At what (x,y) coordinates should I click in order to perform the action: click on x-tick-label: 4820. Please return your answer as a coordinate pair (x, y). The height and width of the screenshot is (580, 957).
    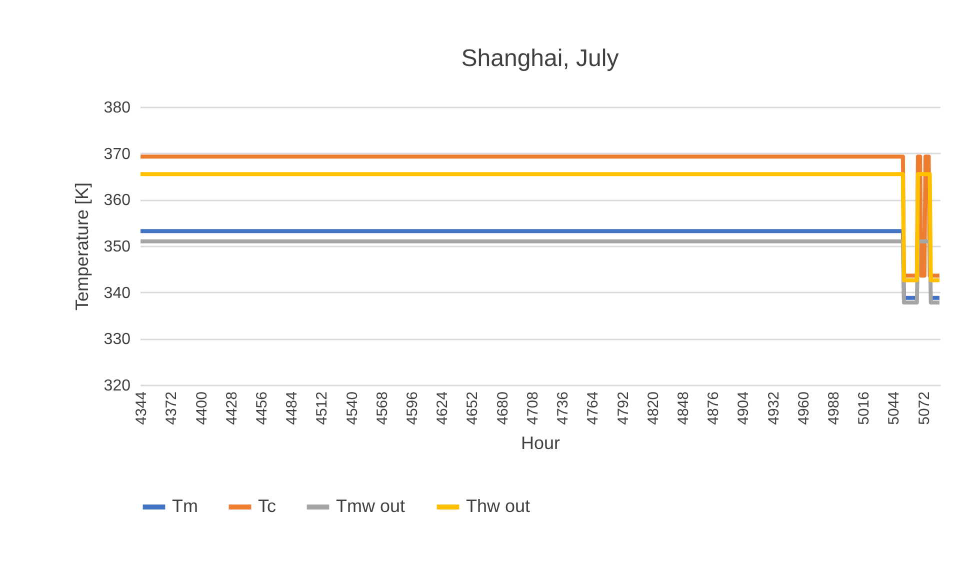
    Looking at the image, I should click on (653, 408).